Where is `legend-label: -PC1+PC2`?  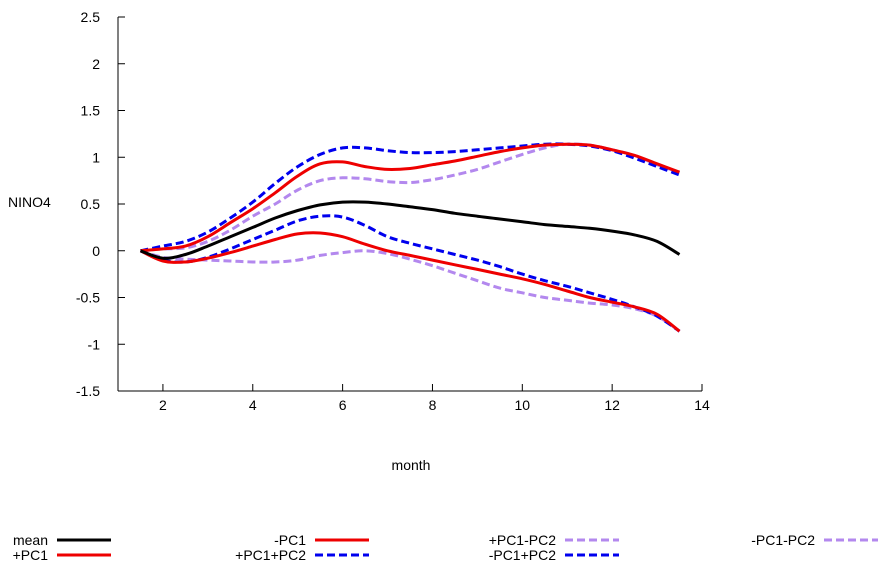
legend-label: -PC1+PC2 is located at coordinates (523, 555).